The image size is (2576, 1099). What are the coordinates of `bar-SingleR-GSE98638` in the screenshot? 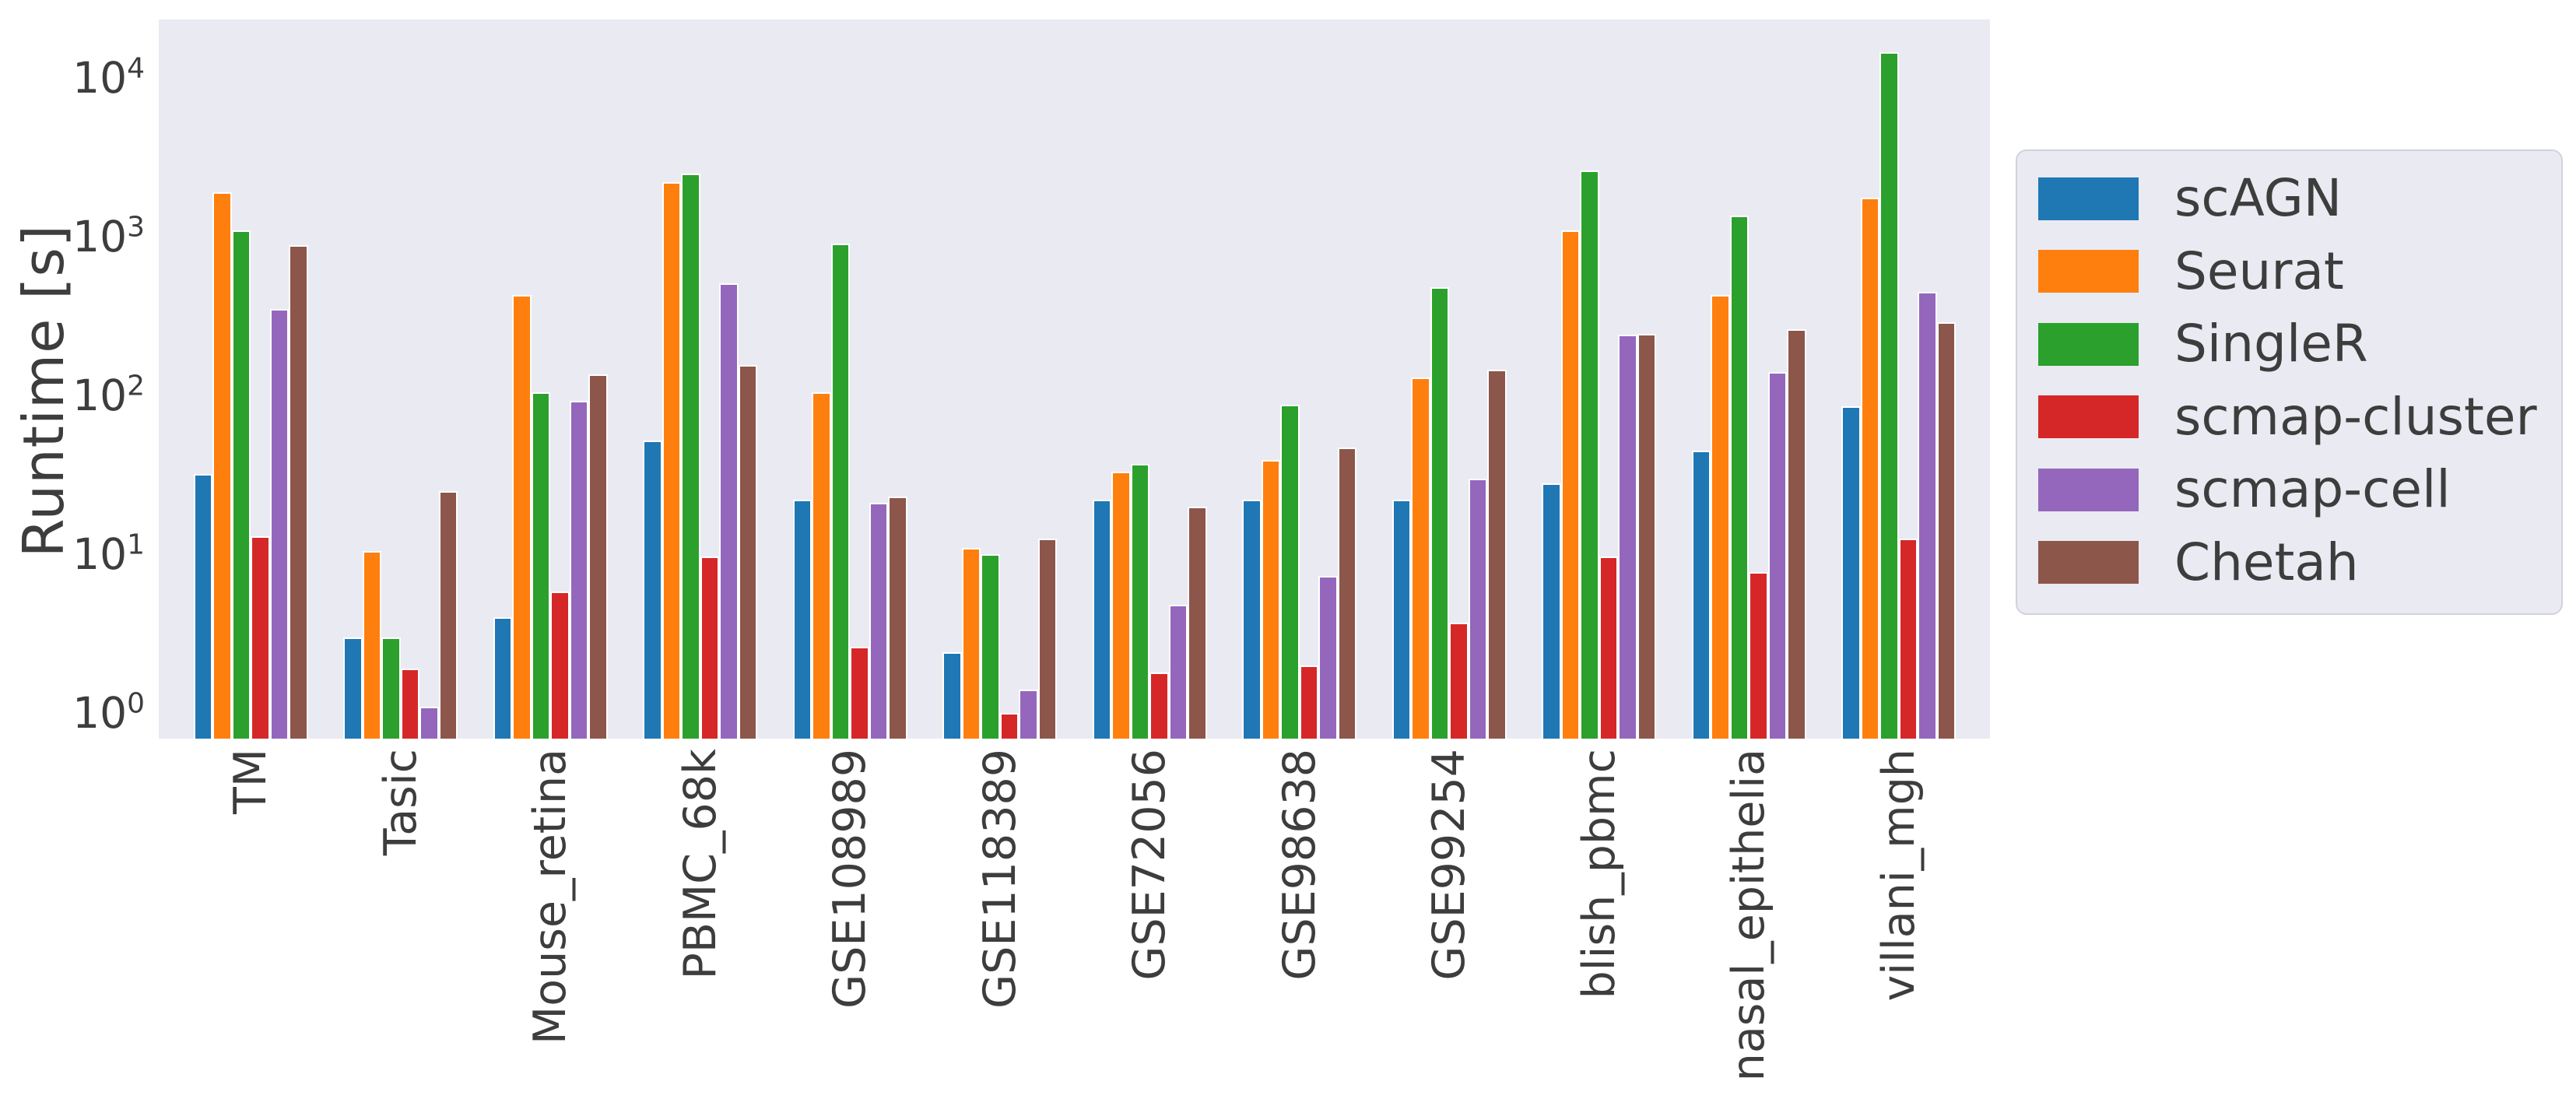 It's located at (1290, 572).